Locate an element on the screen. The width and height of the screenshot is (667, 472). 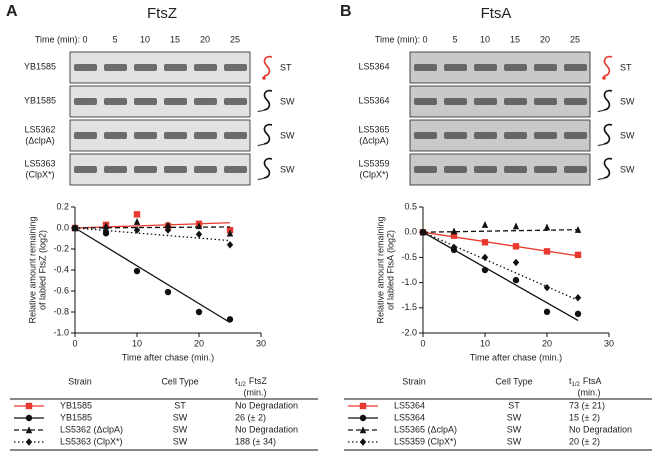
strain-note: (ΔclpA) is located at coordinates (40, 140).